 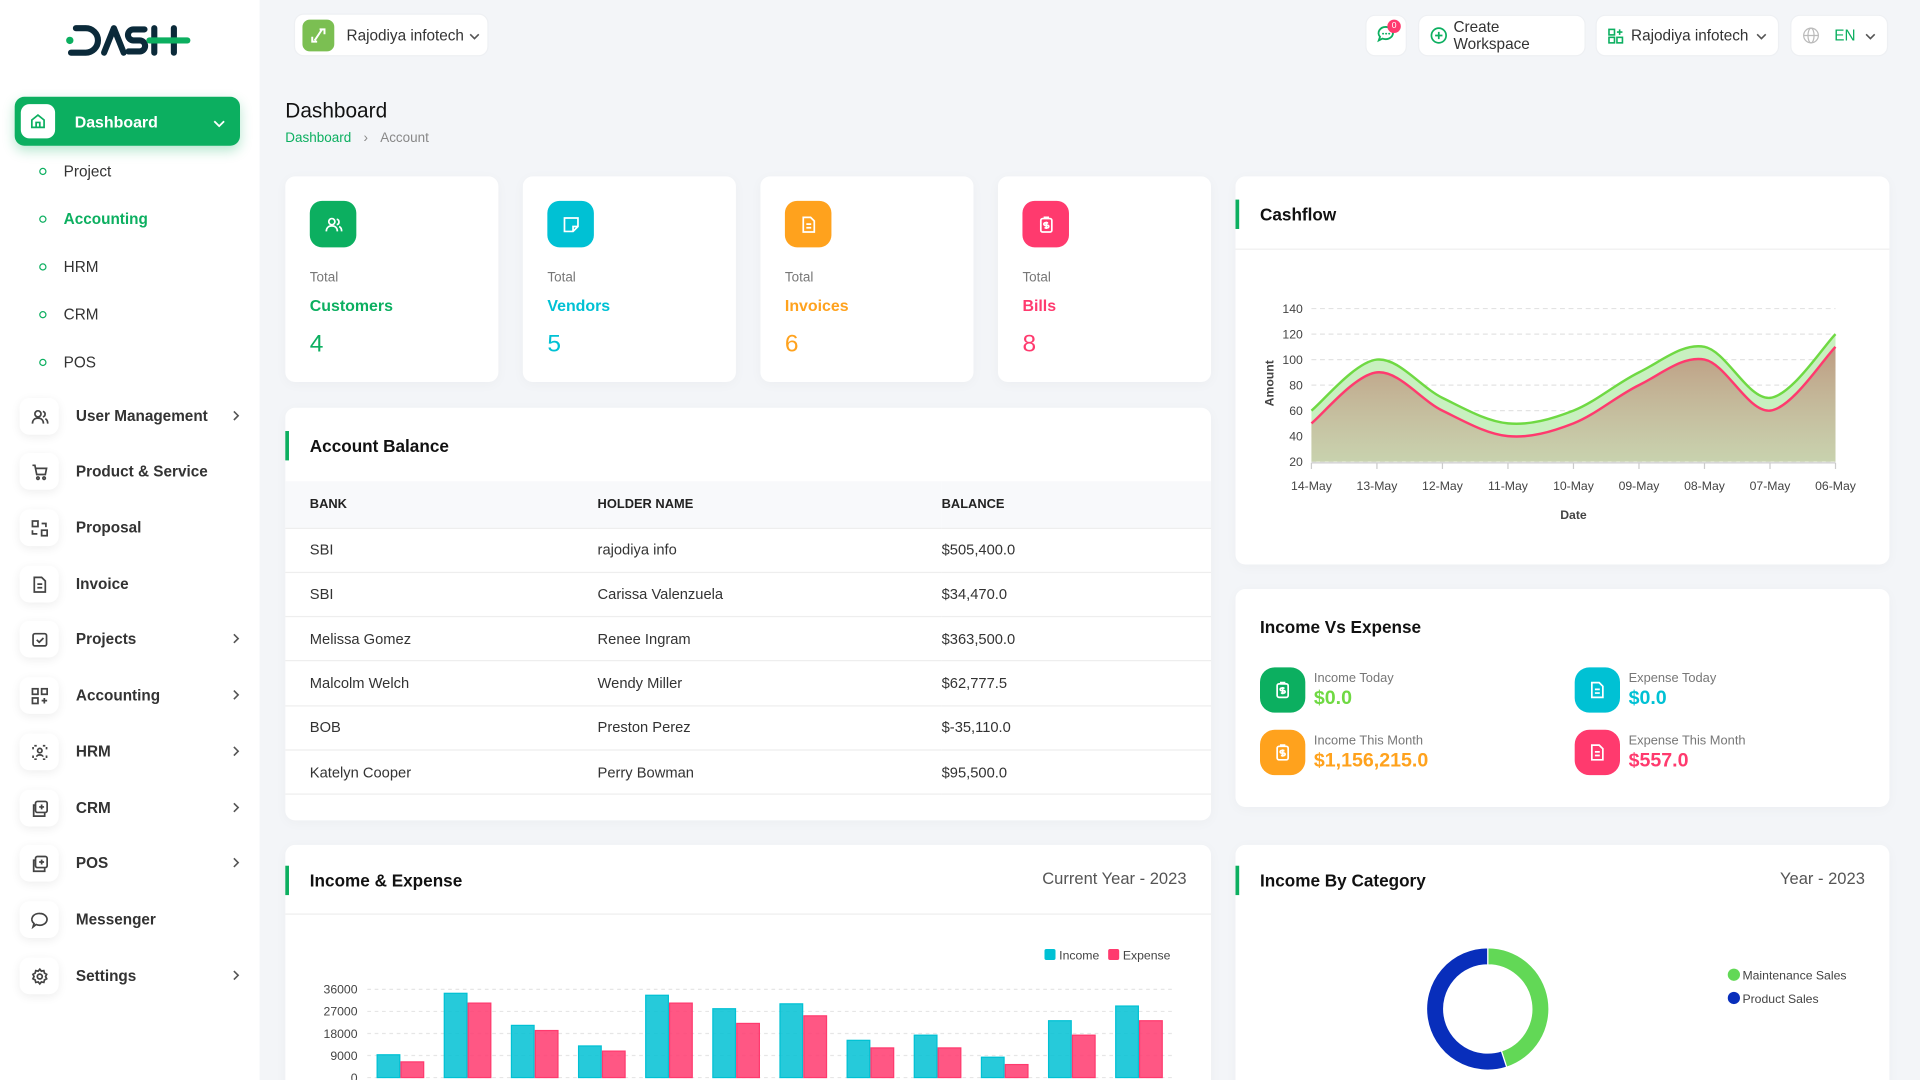 What do you see at coordinates (39, 976) in the screenshot?
I see `gear-icon` at bounding box center [39, 976].